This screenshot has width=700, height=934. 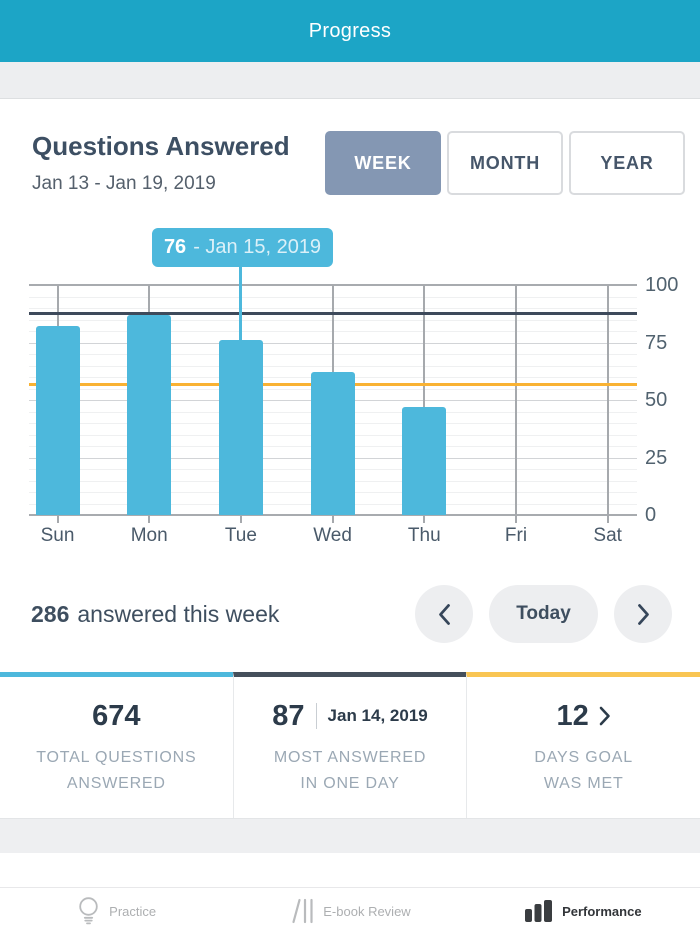 I want to click on bar-tue, so click(x=240, y=427).